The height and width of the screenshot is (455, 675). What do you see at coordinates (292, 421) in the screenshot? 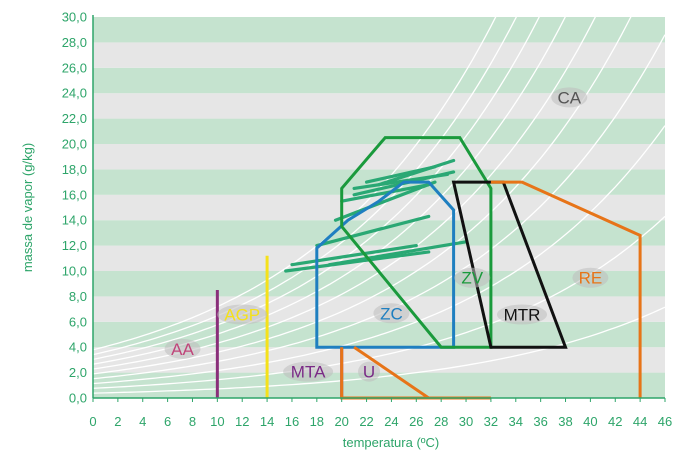
I see `x-tick-label: 16` at bounding box center [292, 421].